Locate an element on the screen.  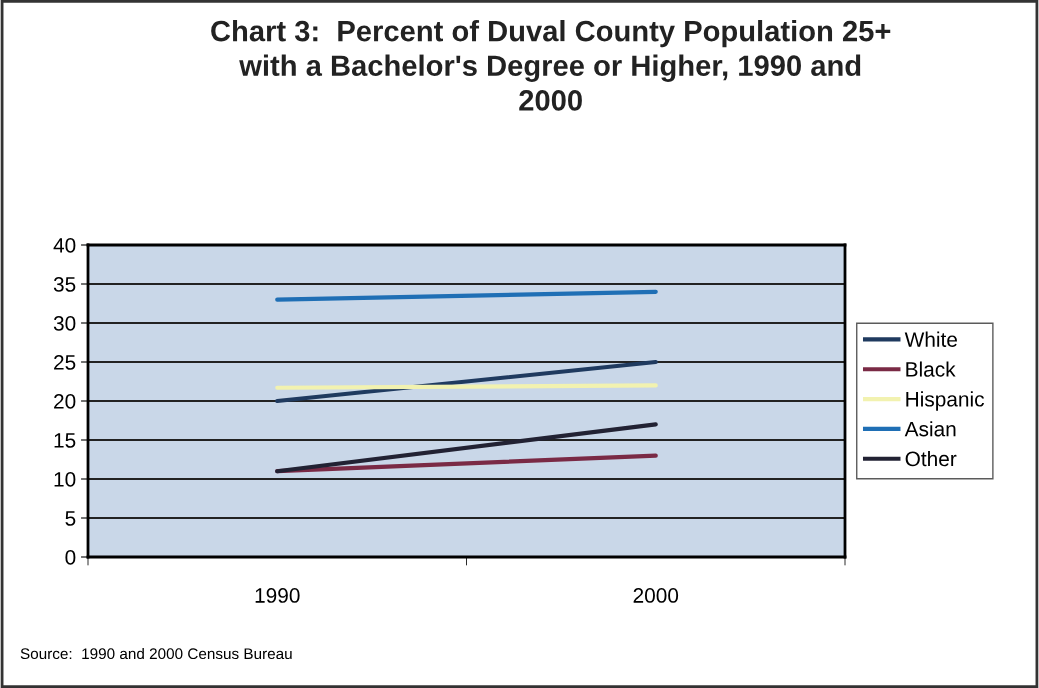
legend-label: Asian is located at coordinates (930, 429).